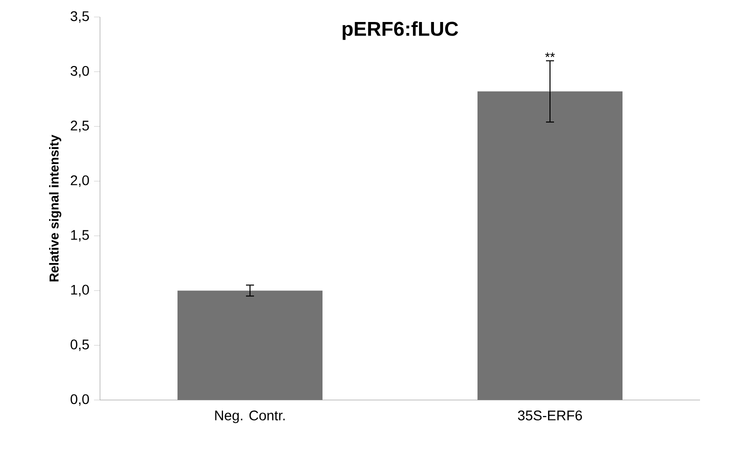 The height and width of the screenshot is (452, 730). Describe the element at coordinates (80, 236) in the screenshot. I see `y-tick-label: 1,5` at that location.